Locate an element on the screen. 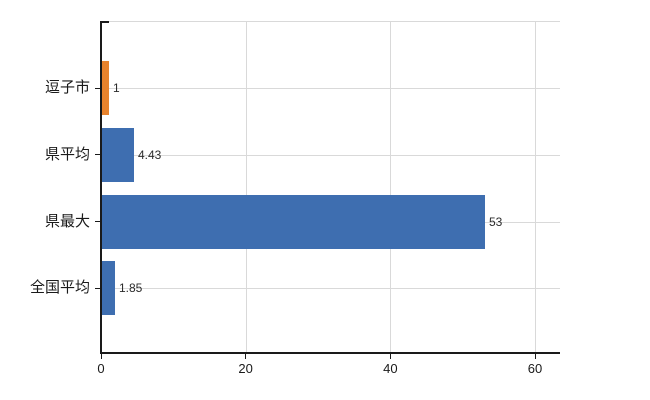 The image size is (650, 400). category-label: 県平均 is located at coordinates (67, 154).